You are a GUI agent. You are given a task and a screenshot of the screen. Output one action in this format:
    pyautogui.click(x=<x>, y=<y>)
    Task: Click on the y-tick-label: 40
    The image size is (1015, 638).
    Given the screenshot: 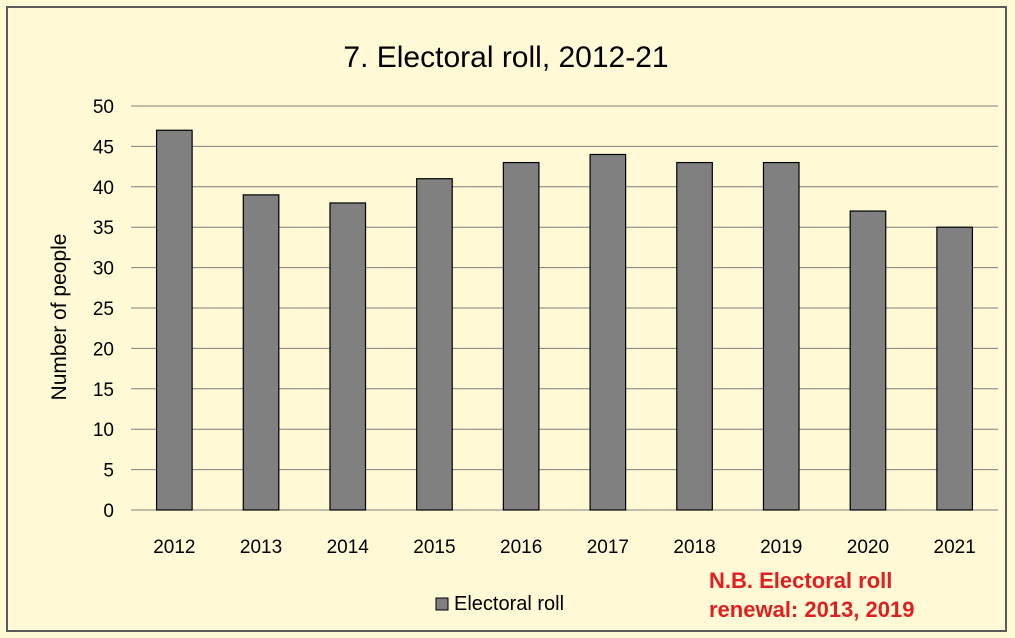 What is the action you would take?
    pyautogui.click(x=103, y=188)
    